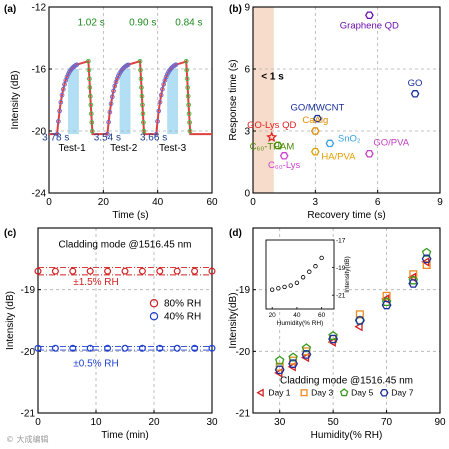 The image size is (449, 449). I want to click on y-tick-label: -12, so click(39, 8).